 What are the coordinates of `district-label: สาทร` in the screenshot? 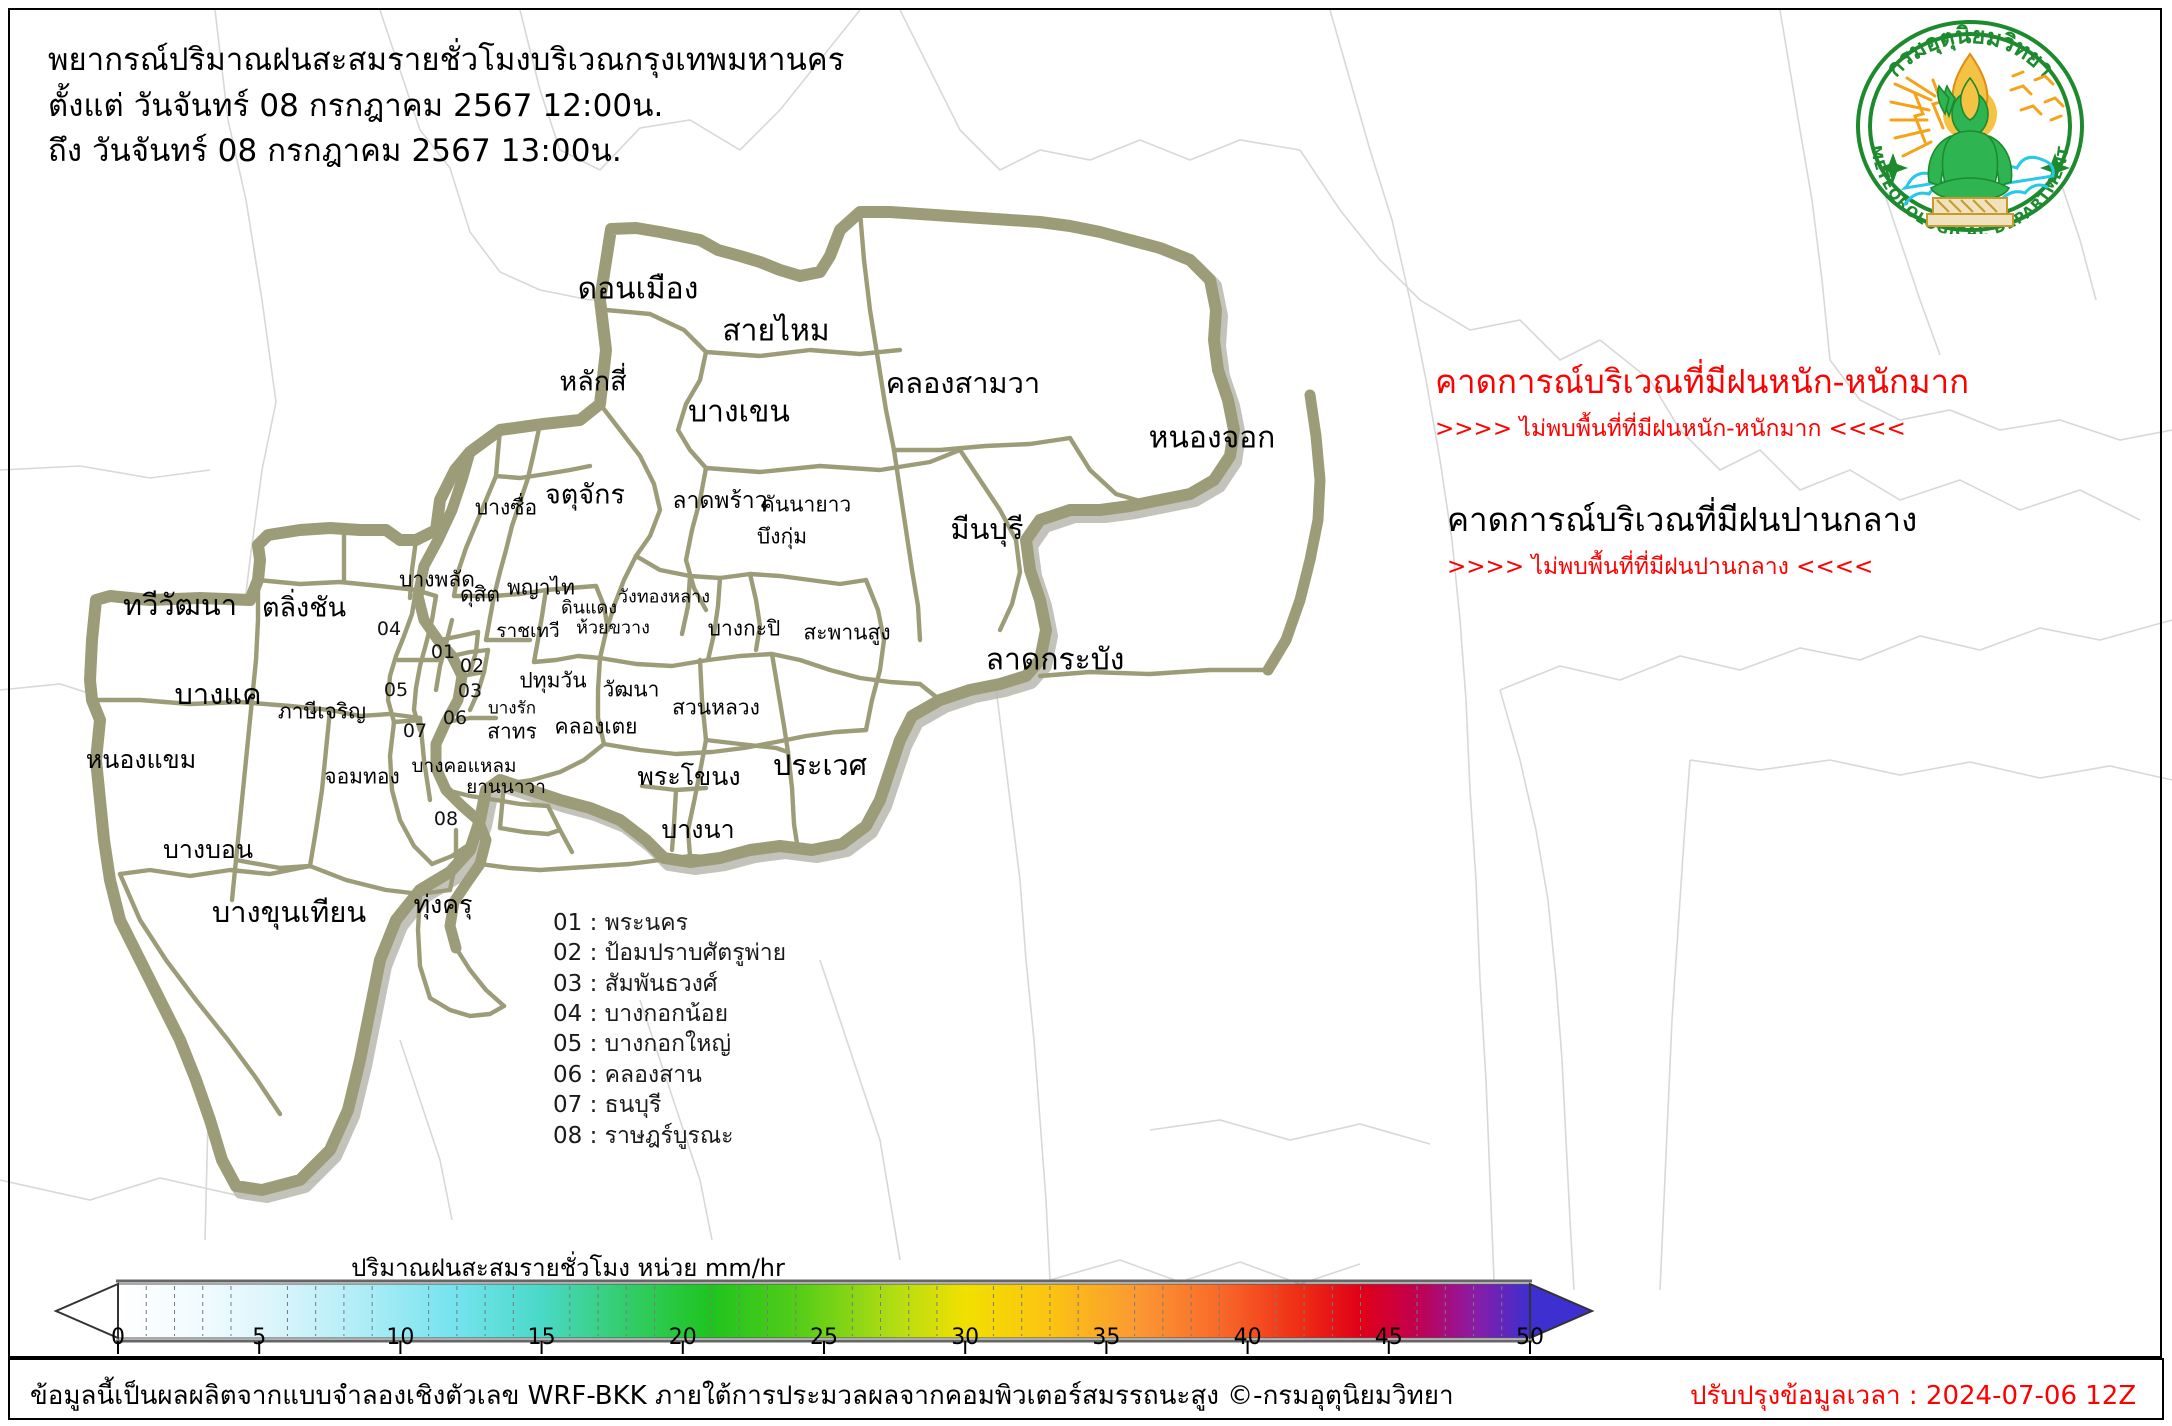 It's located at (512, 731).